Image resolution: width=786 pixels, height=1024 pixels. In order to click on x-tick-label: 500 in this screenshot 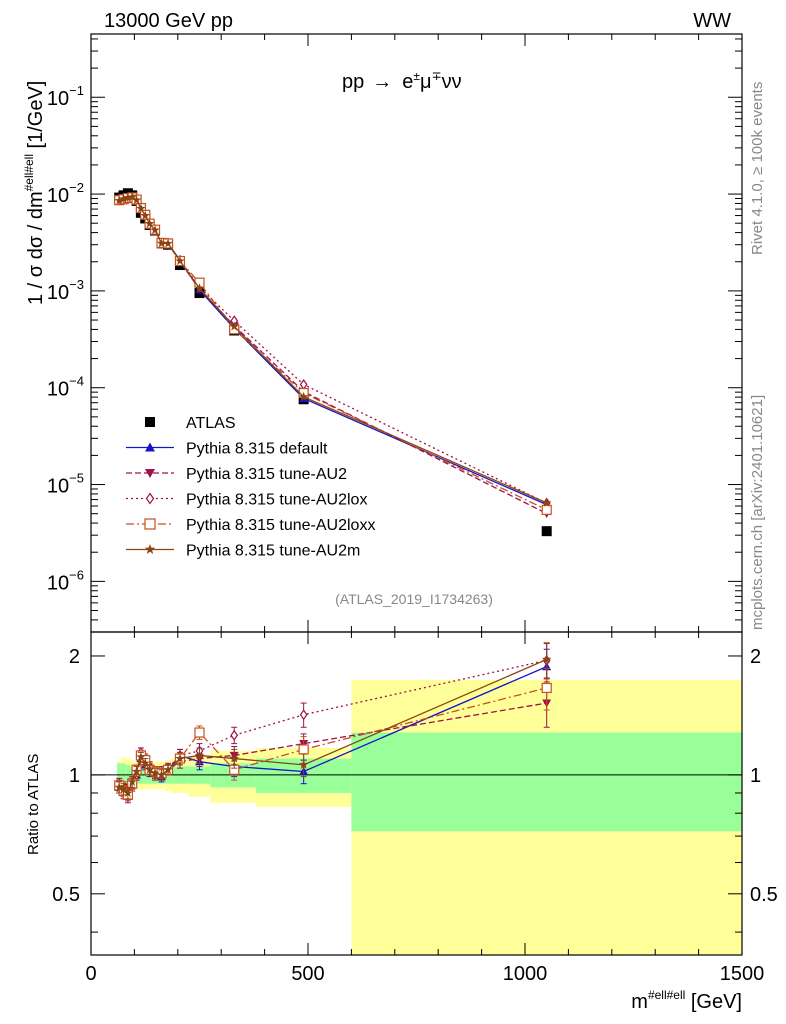, I will do `click(307, 974)`.